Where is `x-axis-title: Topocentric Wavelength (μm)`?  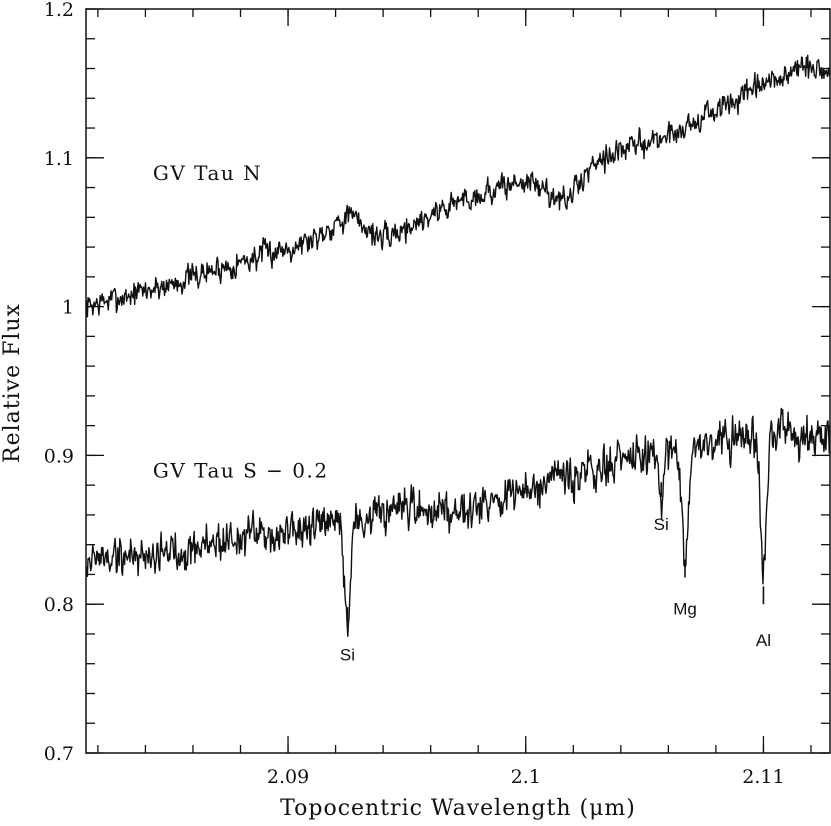
x-axis-title: Topocentric Wavelength (μm) is located at coordinates (458, 808).